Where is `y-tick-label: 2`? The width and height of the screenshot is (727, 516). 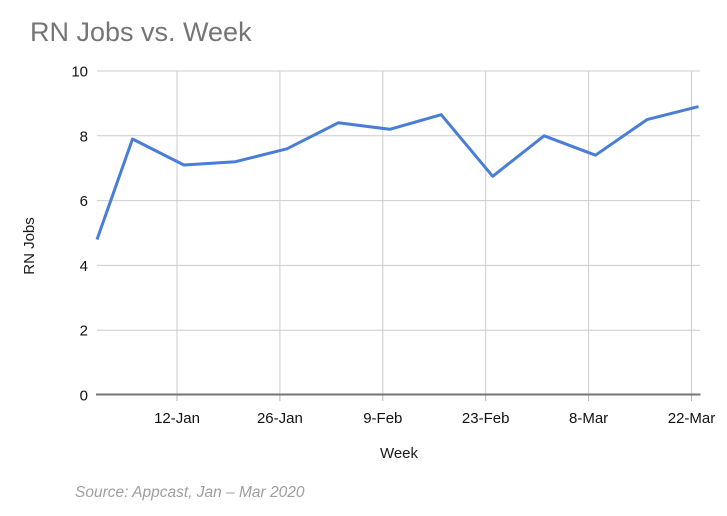
y-tick-label: 2 is located at coordinates (84, 331).